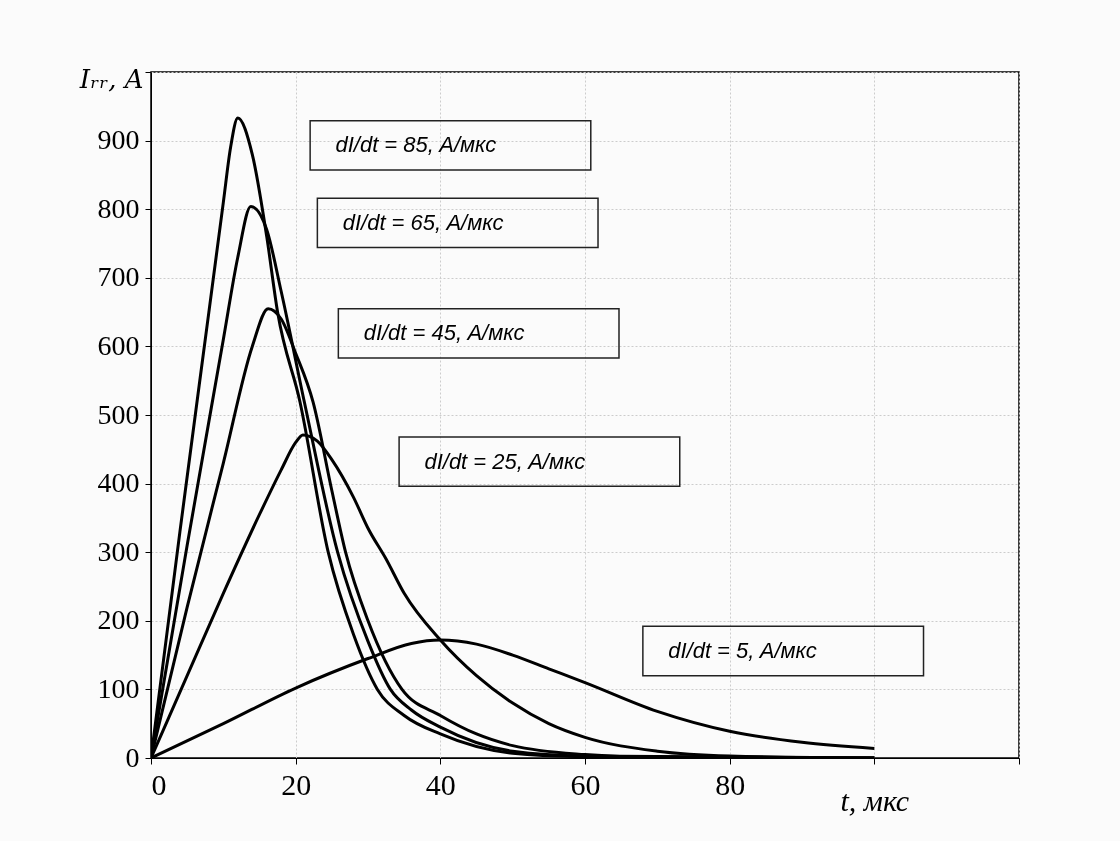  What do you see at coordinates (118, 208) in the screenshot?
I see `y-tick-label: 800` at bounding box center [118, 208].